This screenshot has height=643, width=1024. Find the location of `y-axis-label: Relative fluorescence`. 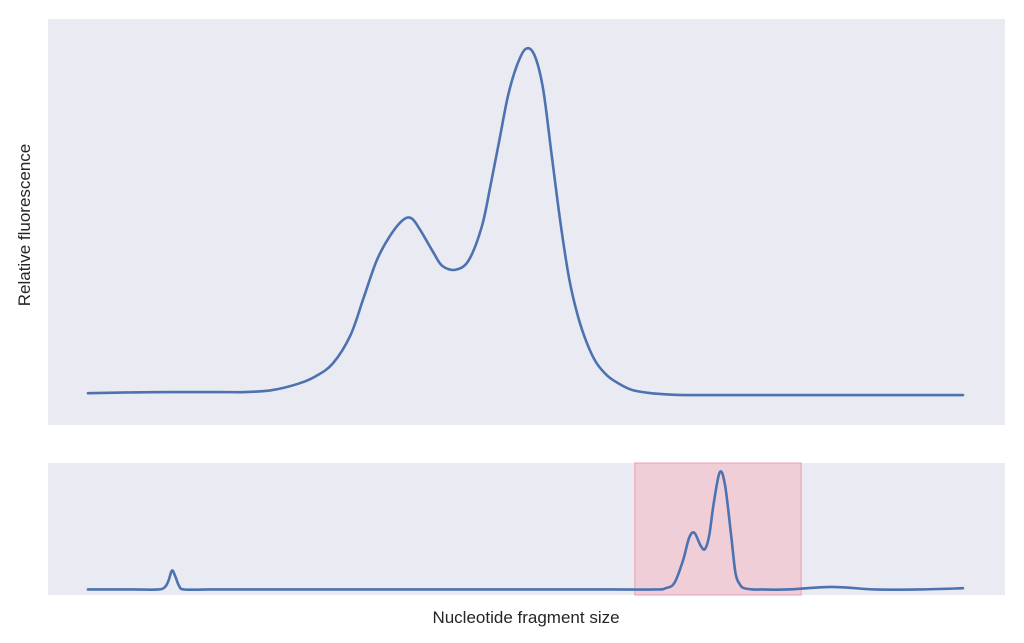

y-axis-label: Relative fluorescence is located at coordinates (24, 225).